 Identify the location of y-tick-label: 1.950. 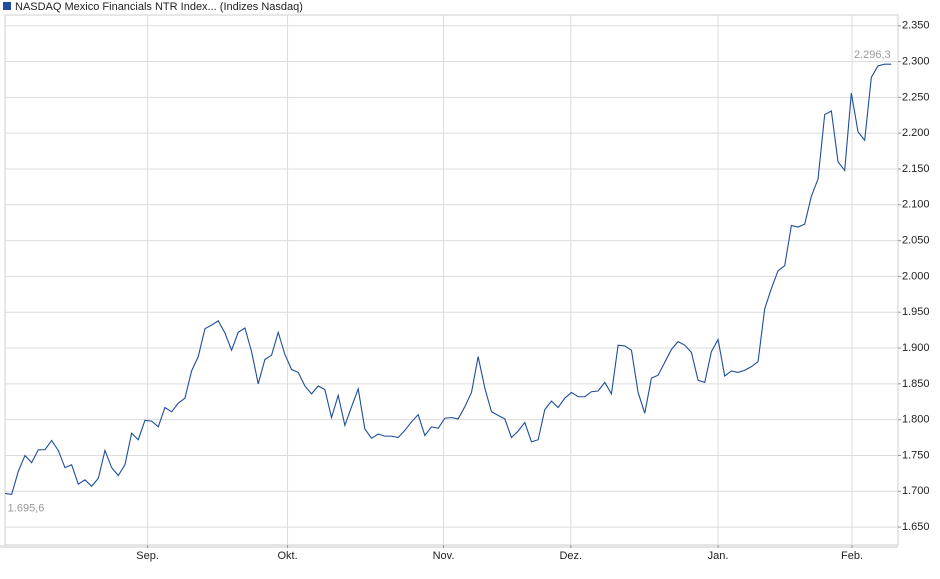
(916, 312).